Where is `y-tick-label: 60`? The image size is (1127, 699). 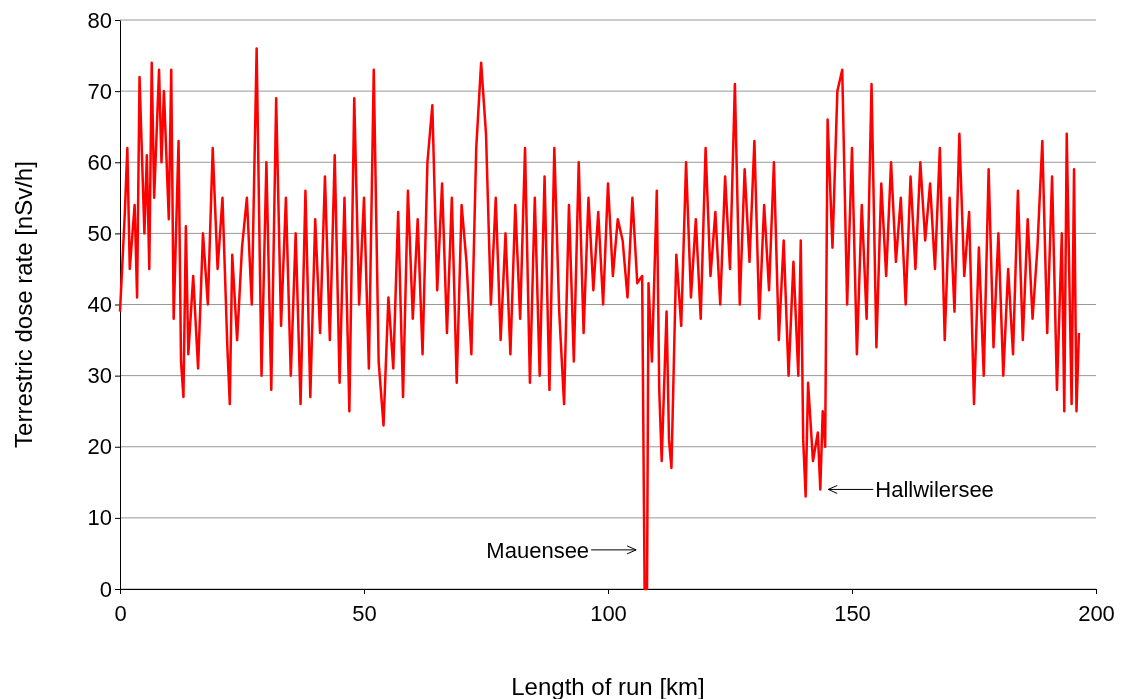
y-tick-label: 60 is located at coordinates (99, 162).